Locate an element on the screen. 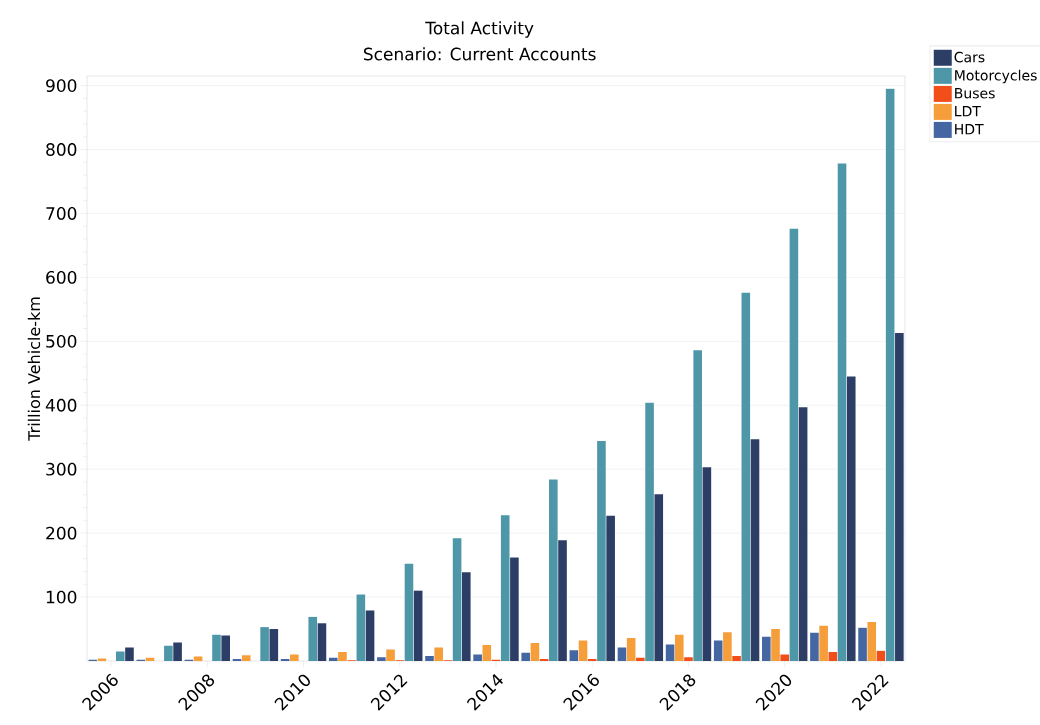  y-tick-label: 500 is located at coordinates (61, 341).